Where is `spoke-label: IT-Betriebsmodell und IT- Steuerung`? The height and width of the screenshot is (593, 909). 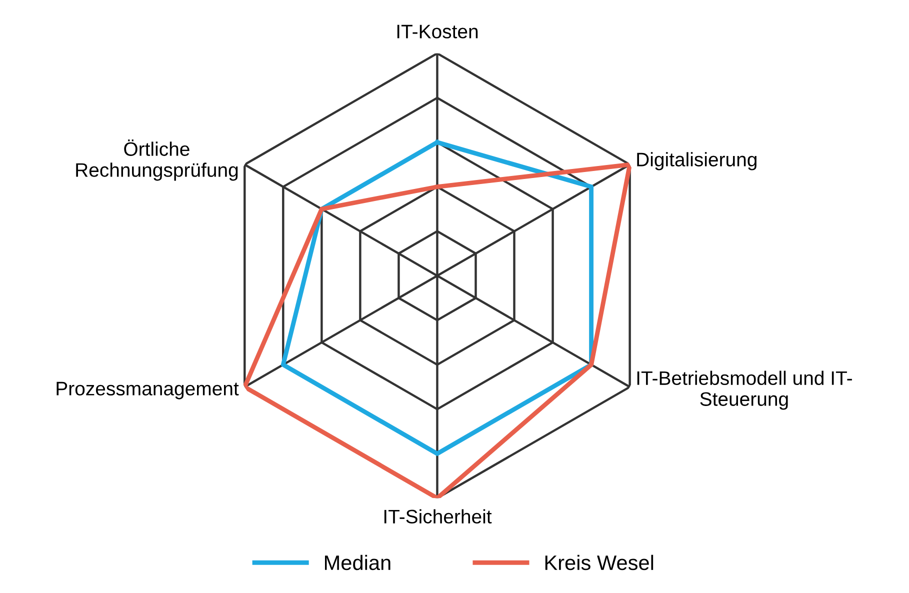 spoke-label: IT-Betriebsmodell und IT- Steuerung is located at coordinates (744, 390).